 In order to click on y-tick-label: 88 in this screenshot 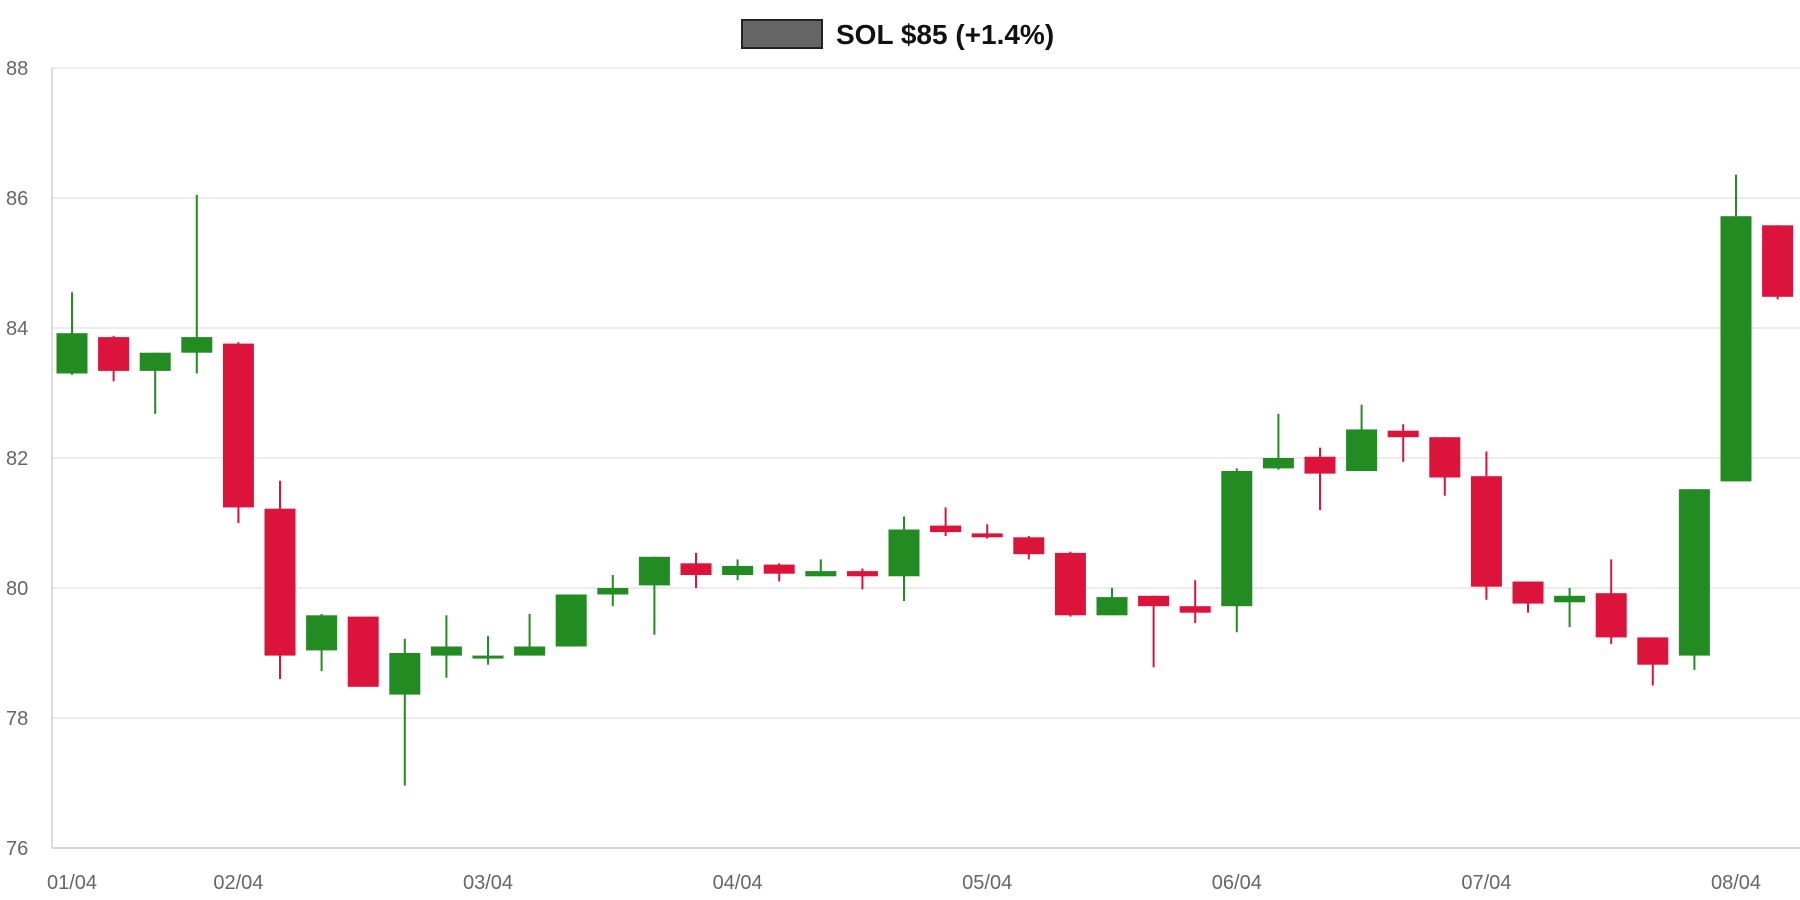, I will do `click(17, 69)`.